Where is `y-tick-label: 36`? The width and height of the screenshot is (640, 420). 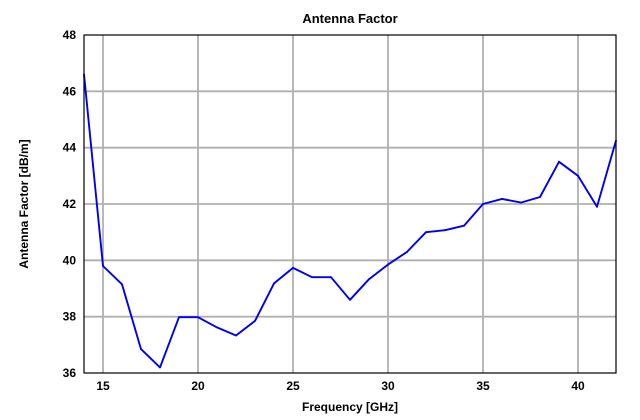
y-tick-label: 36 is located at coordinates (70, 373).